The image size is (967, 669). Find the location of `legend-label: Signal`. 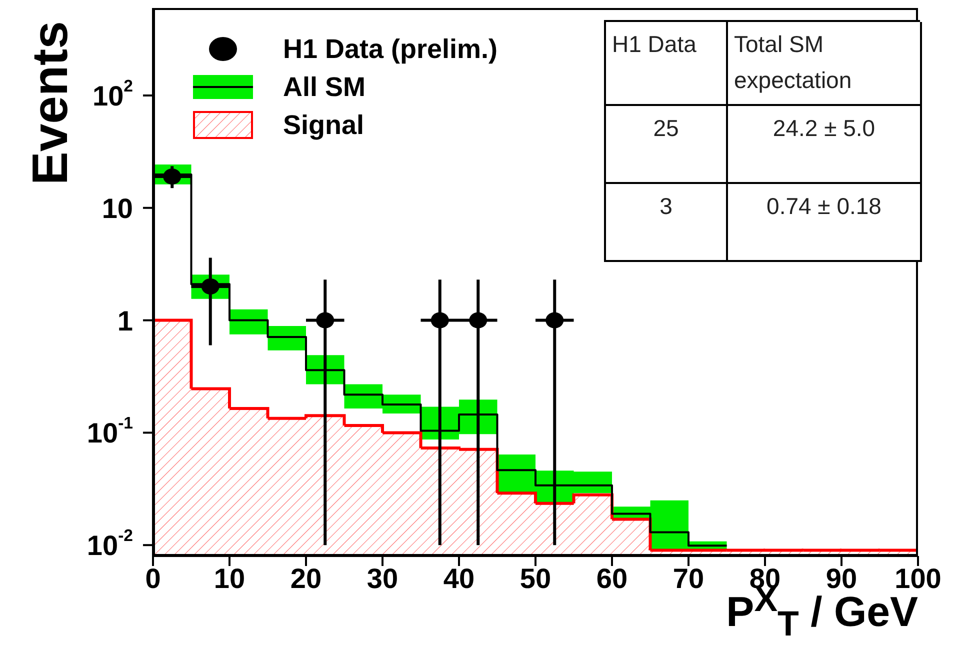

legend-label: Signal is located at coordinates (323, 125).